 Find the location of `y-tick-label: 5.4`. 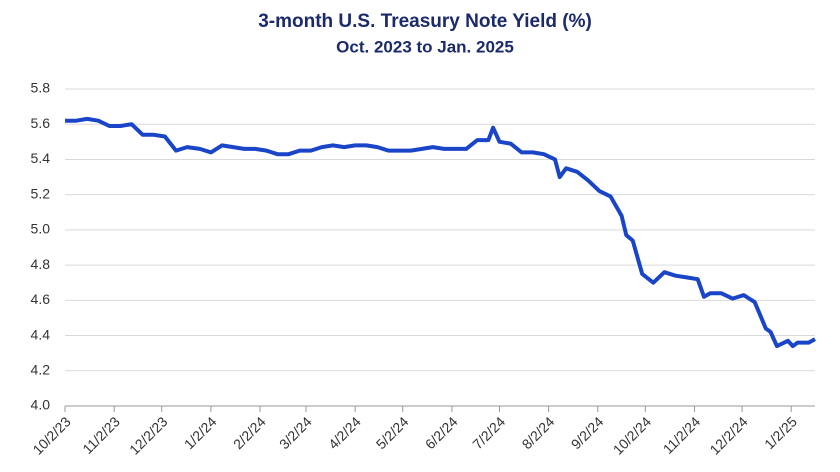

y-tick-label: 5.4 is located at coordinates (41, 158).